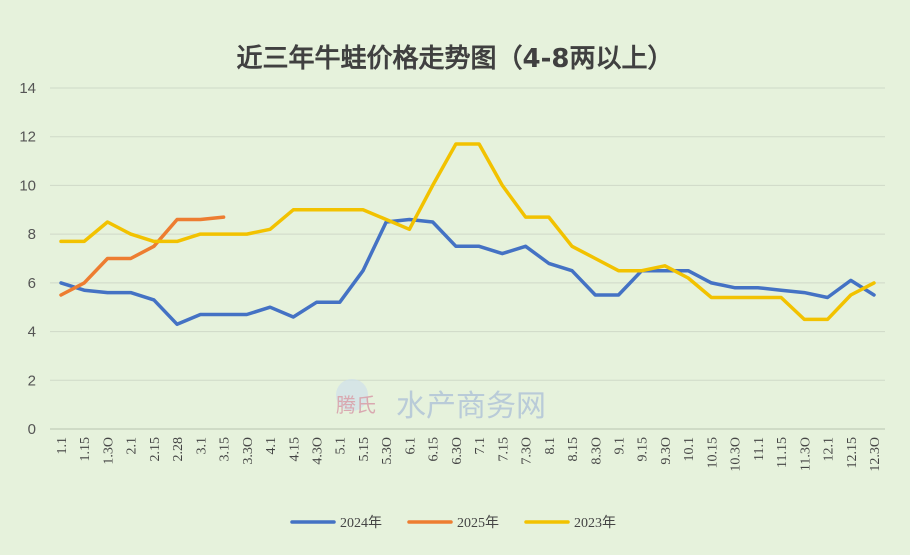  Describe the element at coordinates (852, 453) in the screenshot. I see `x-tick-label: 12.15` at that location.